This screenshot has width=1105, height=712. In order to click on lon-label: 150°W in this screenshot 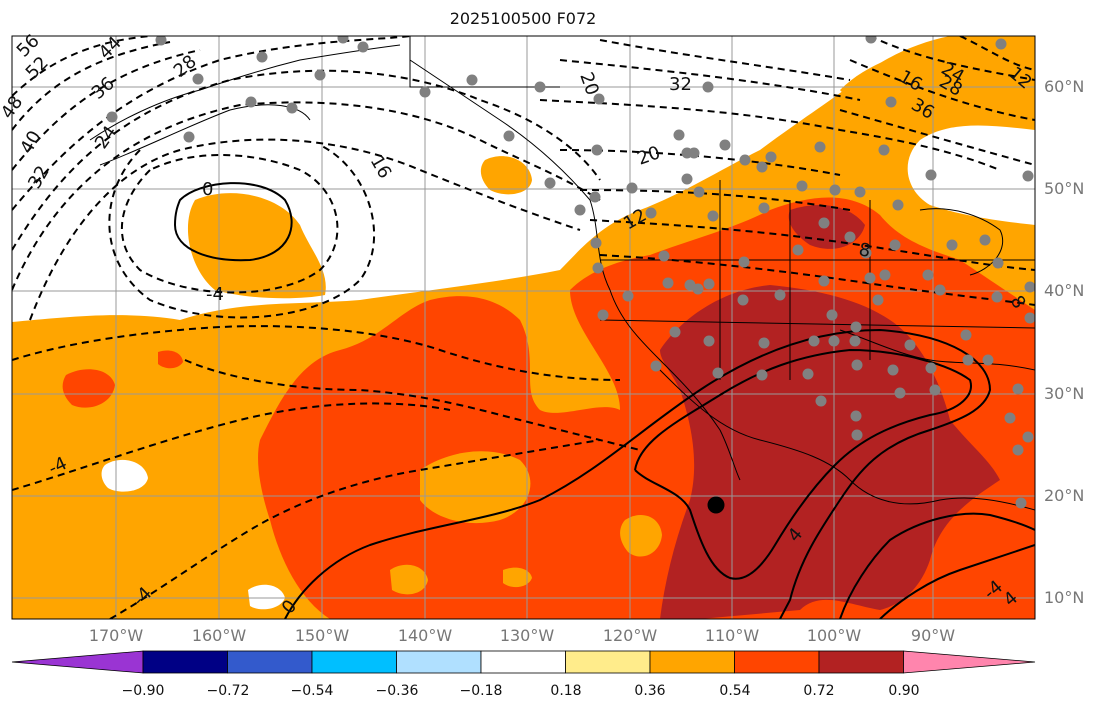, I will do `click(322, 635)`.